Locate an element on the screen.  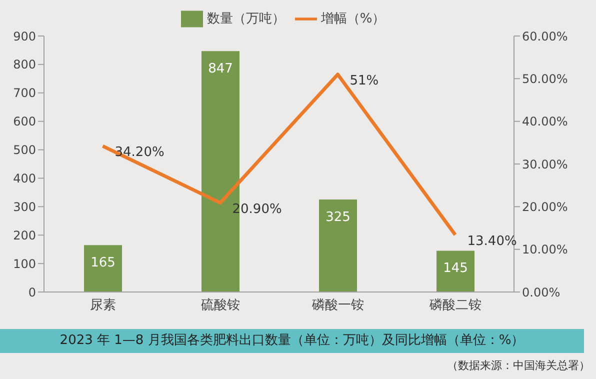
data-label: 847 is located at coordinates (220, 68).